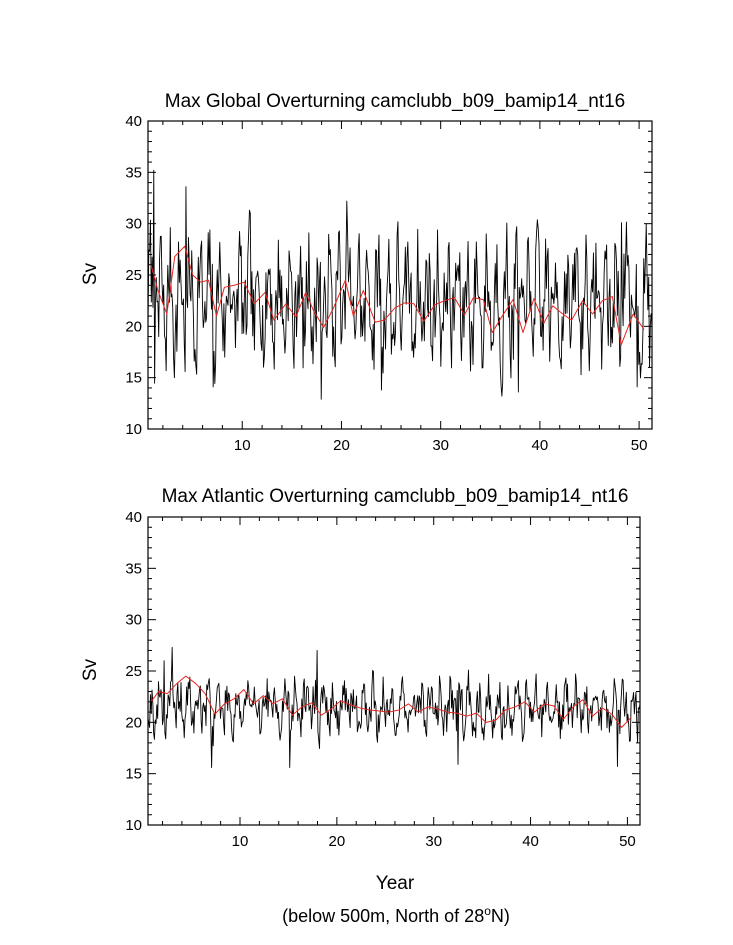 The image size is (733, 945). What do you see at coordinates (500, 916) in the screenshot?
I see `footer-note-suffix: N)` at bounding box center [500, 916].